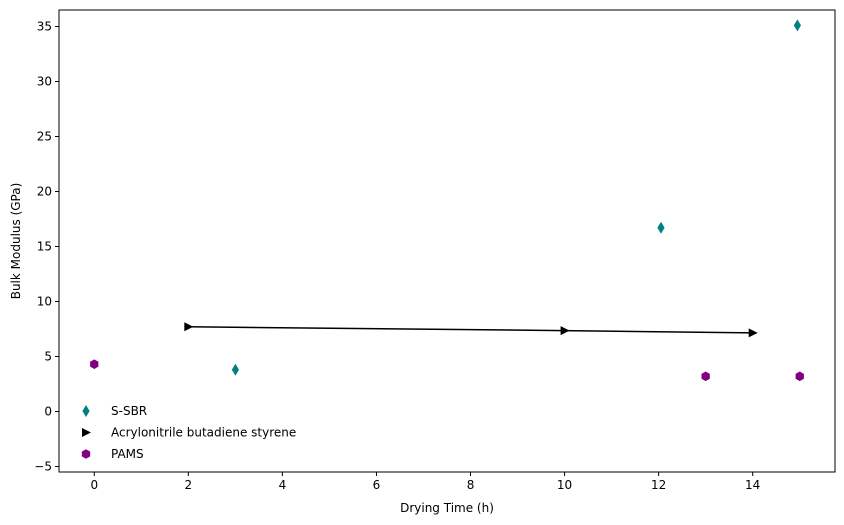 The width and height of the screenshot is (844, 525). I want to click on legend: S-SBR Acrylonitrile butadiene styrene PAMS, so click(188, 432).